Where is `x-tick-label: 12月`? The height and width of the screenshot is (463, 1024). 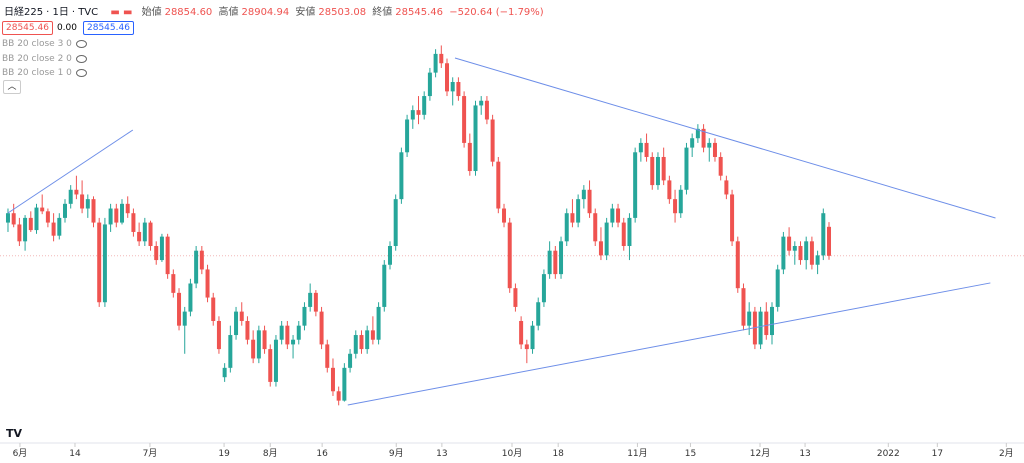 x-tick-label: 12月 is located at coordinates (760, 453).